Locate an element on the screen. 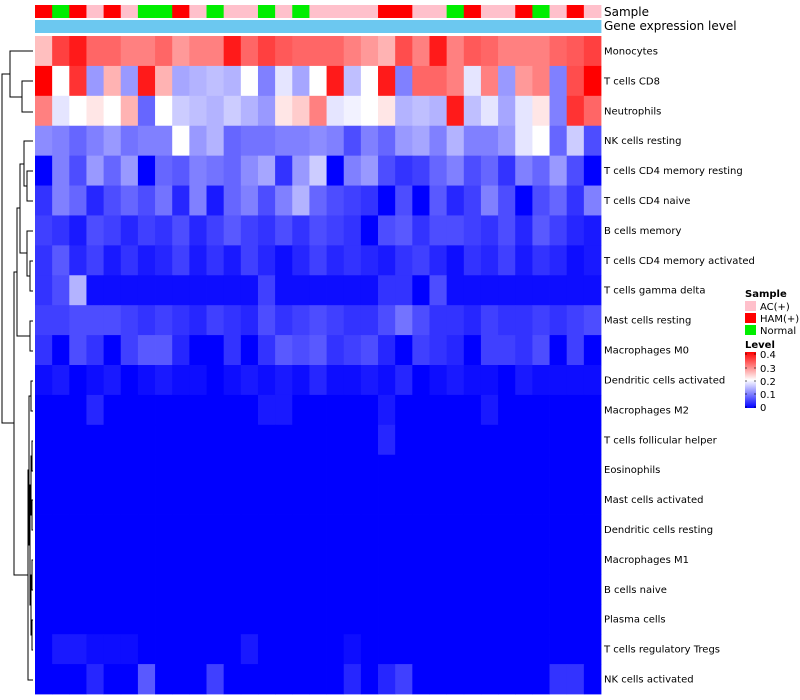 Image resolution: width=800 pixels, height=700 pixels. expression-annotation-bar is located at coordinates (318, 26).